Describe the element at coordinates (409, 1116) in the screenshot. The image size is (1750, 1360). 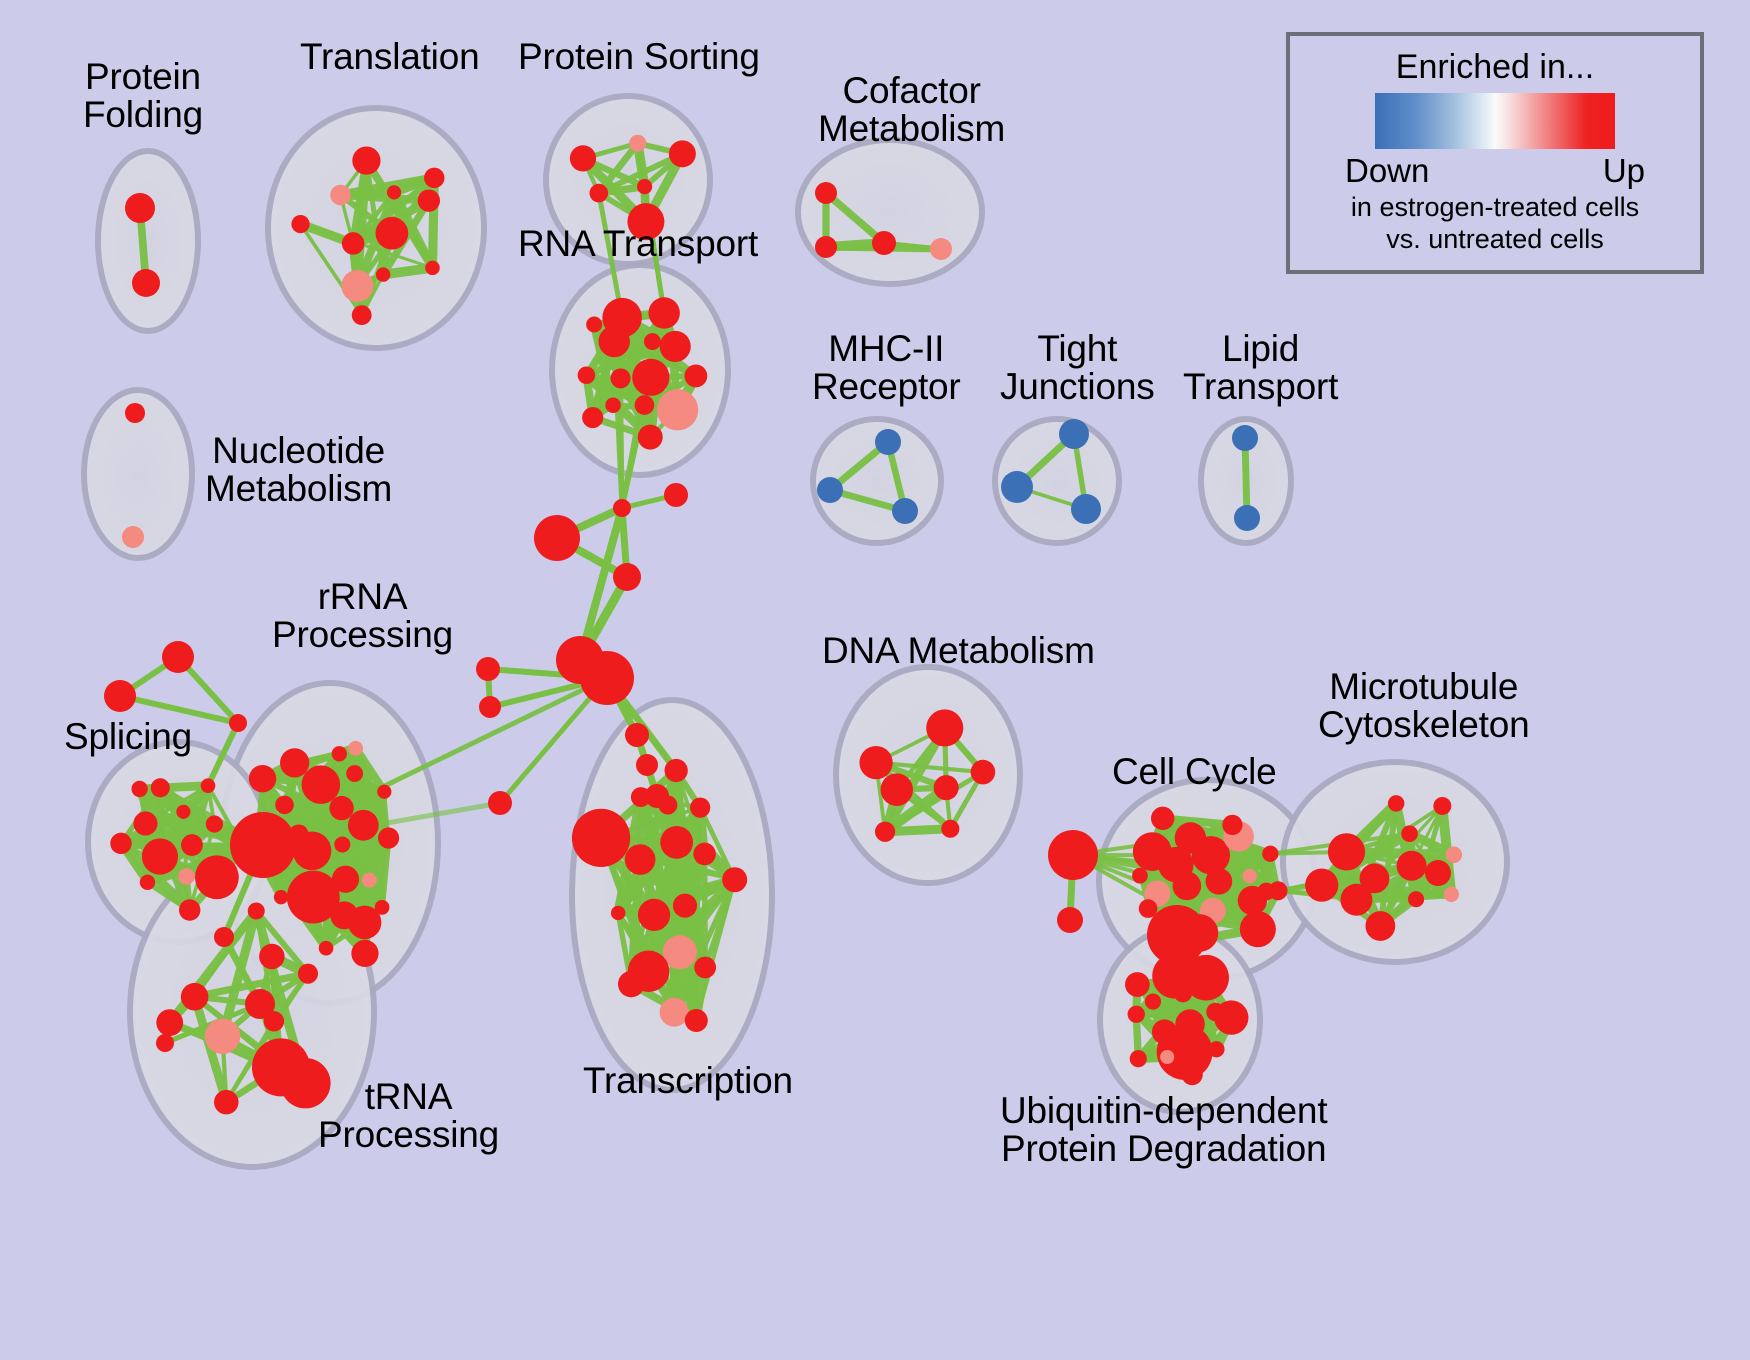
I see `cluster-label-trna-processing: tRNA Processing` at that location.